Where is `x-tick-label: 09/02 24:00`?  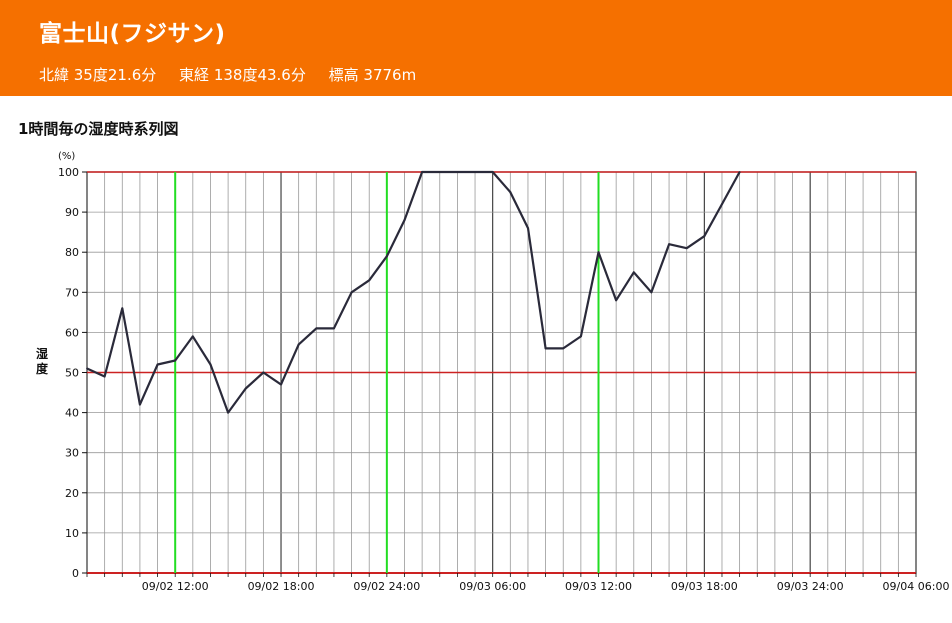 x-tick-label: 09/02 24:00 is located at coordinates (386, 586).